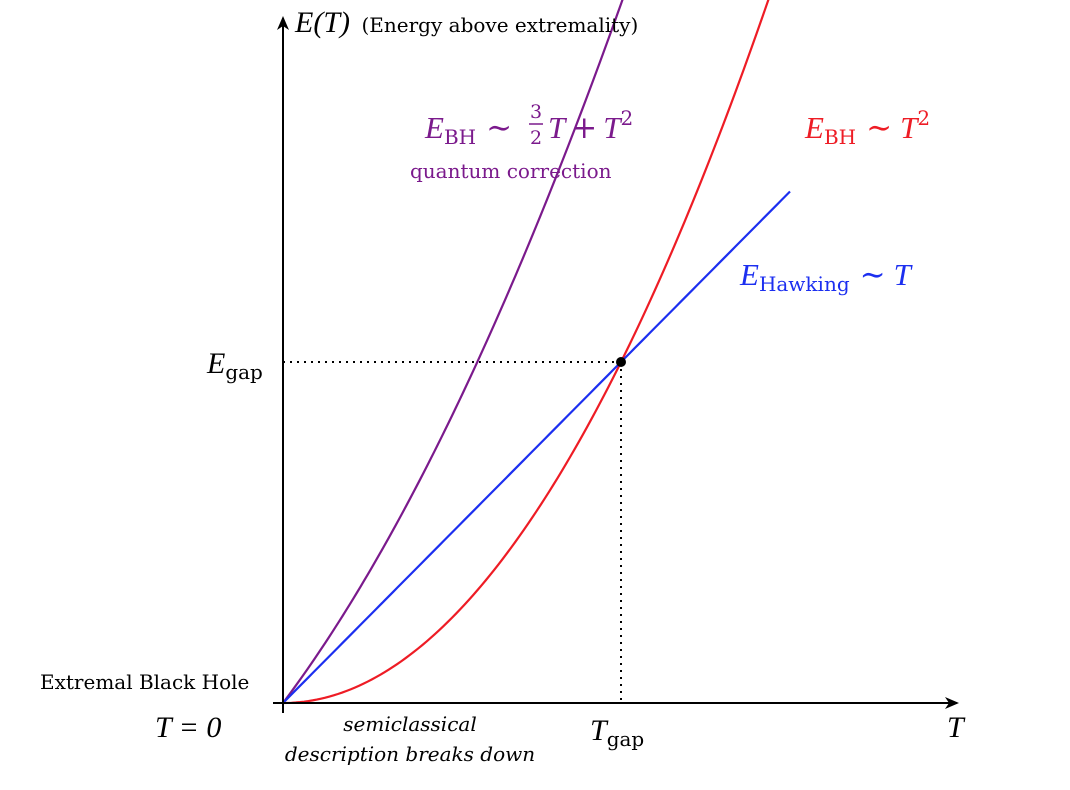  What do you see at coordinates (956, 727) in the screenshot?
I see `x-axis-label: T` at bounding box center [956, 727].